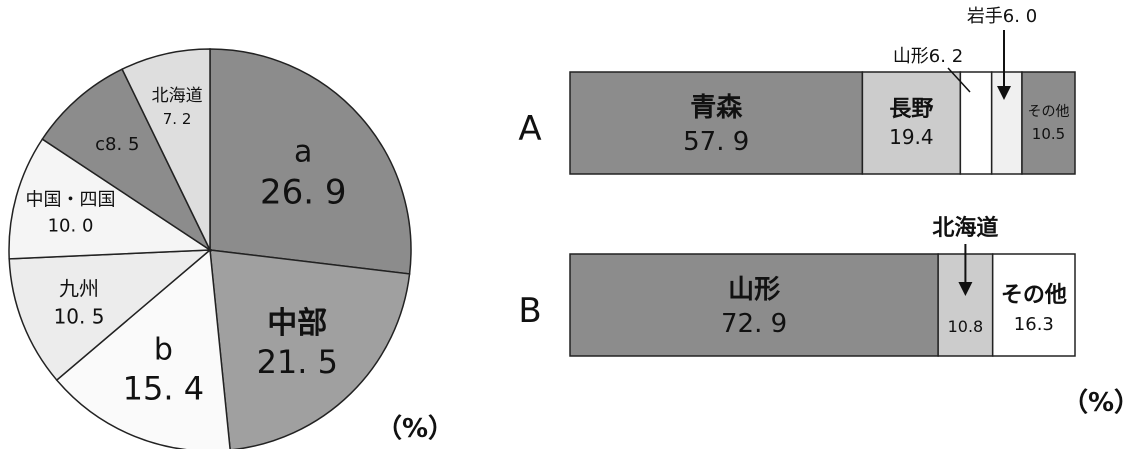 This screenshot has height=449, width=1133. What do you see at coordinates (529, 129) in the screenshot?
I see `bar-row-label: A` at bounding box center [529, 129].